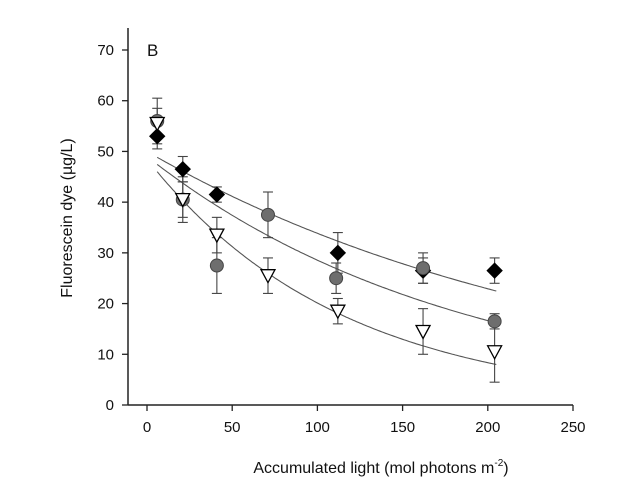 The image size is (624, 494). Describe the element at coordinates (152, 50) in the screenshot. I see `panel-label: B` at that location.